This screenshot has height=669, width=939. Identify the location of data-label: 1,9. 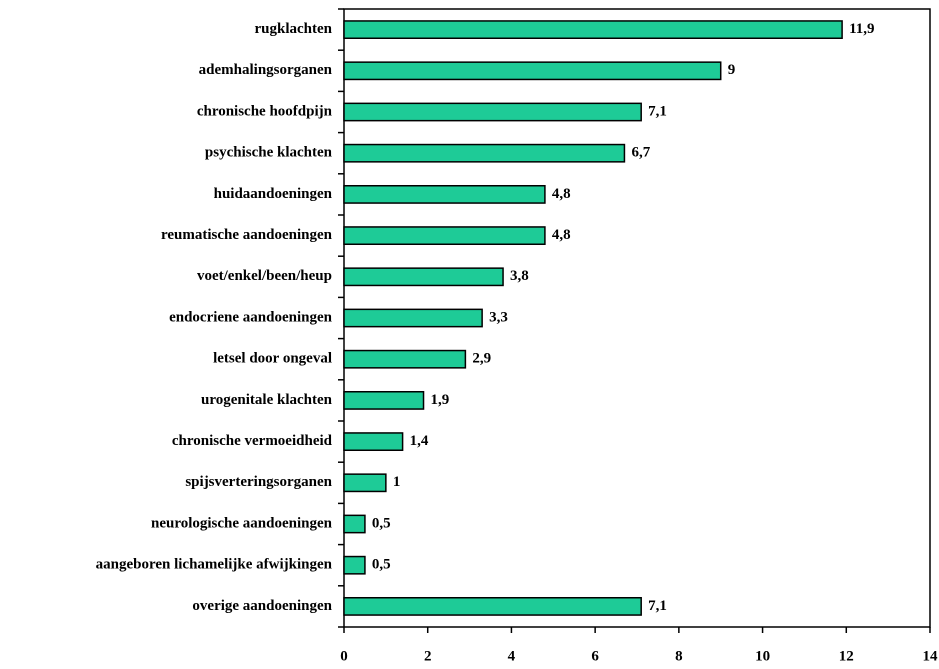
(440, 400).